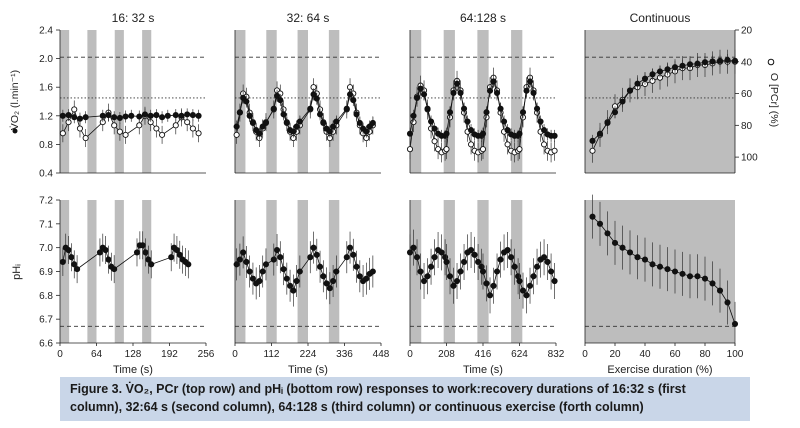  Describe the element at coordinates (272, 354) in the screenshot. I see `x-tick-label: 112` at that location.